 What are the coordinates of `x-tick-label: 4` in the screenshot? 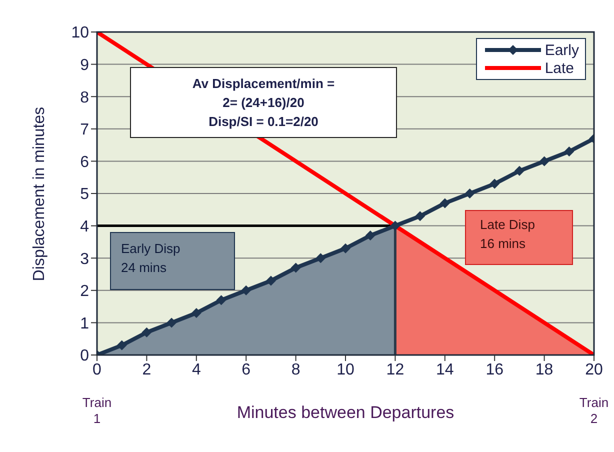 It's located at (196, 369).